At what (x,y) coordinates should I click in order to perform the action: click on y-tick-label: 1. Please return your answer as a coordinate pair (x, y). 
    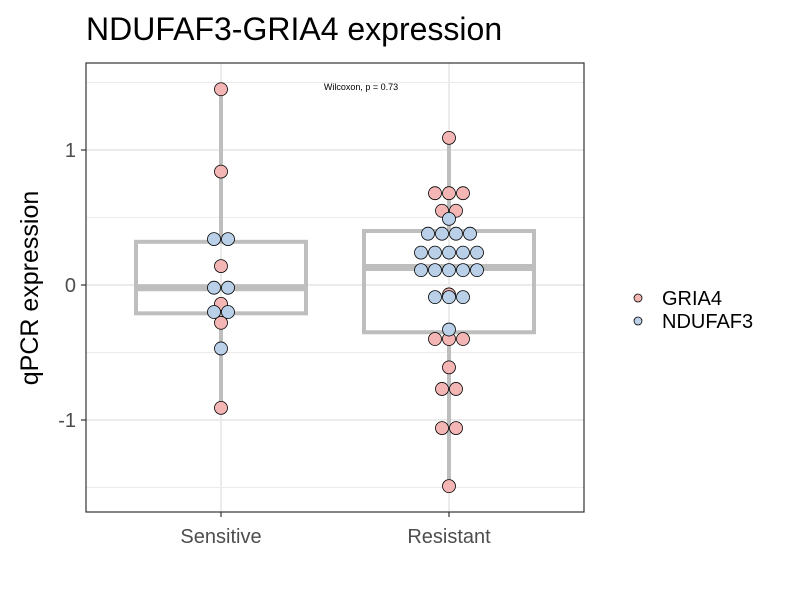
    Looking at the image, I should click on (70, 151).